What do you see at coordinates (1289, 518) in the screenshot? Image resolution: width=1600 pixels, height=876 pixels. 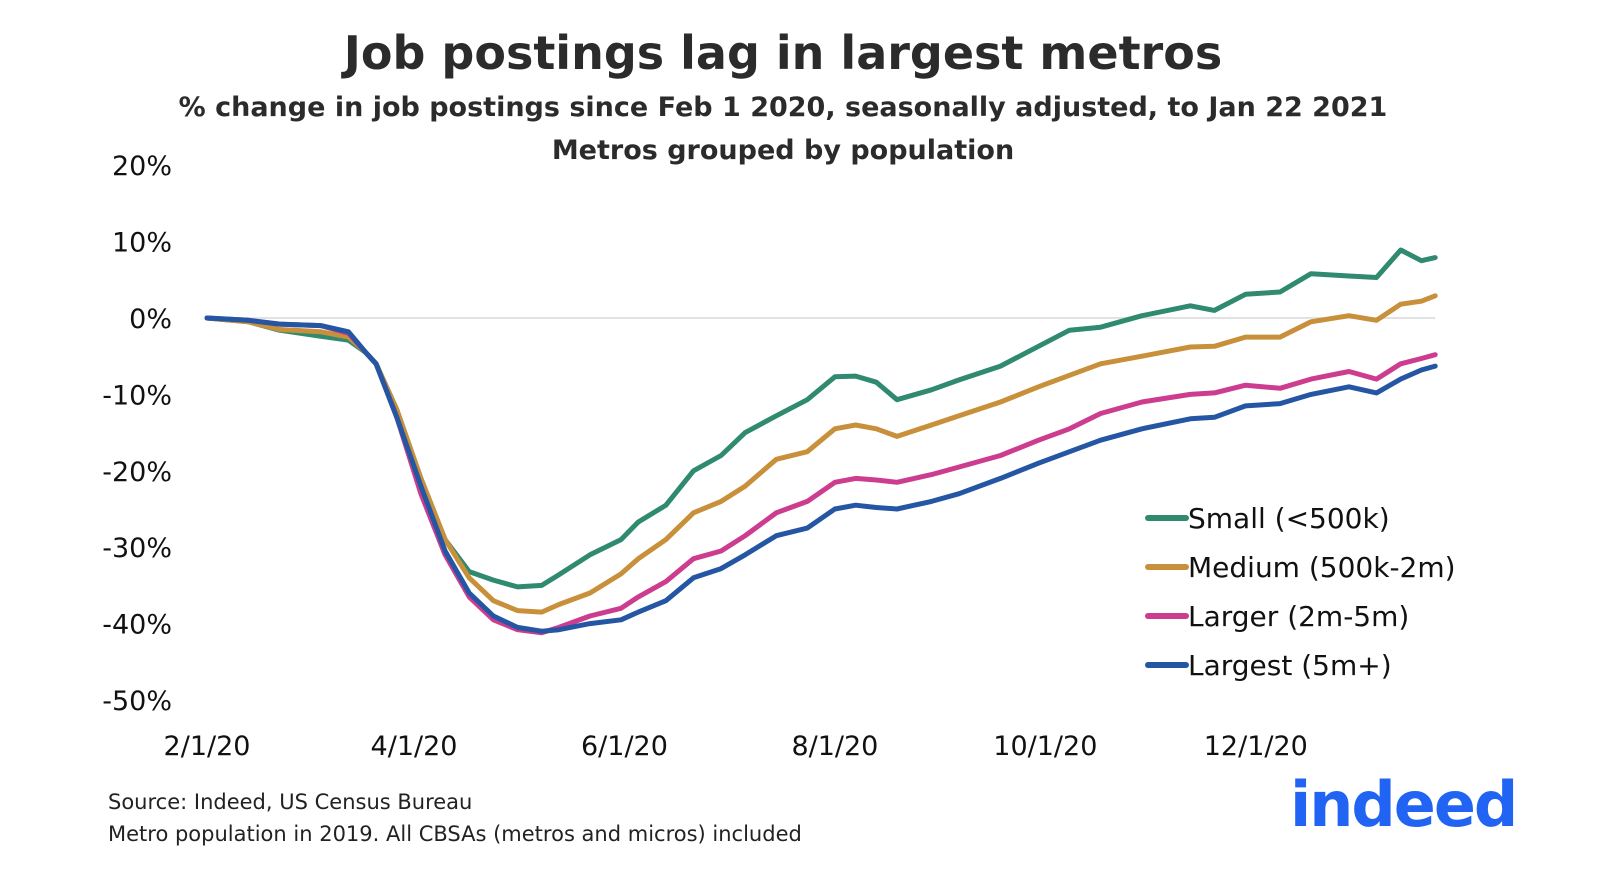 I see `legend-label-0: Small (<500k)` at bounding box center [1289, 518].